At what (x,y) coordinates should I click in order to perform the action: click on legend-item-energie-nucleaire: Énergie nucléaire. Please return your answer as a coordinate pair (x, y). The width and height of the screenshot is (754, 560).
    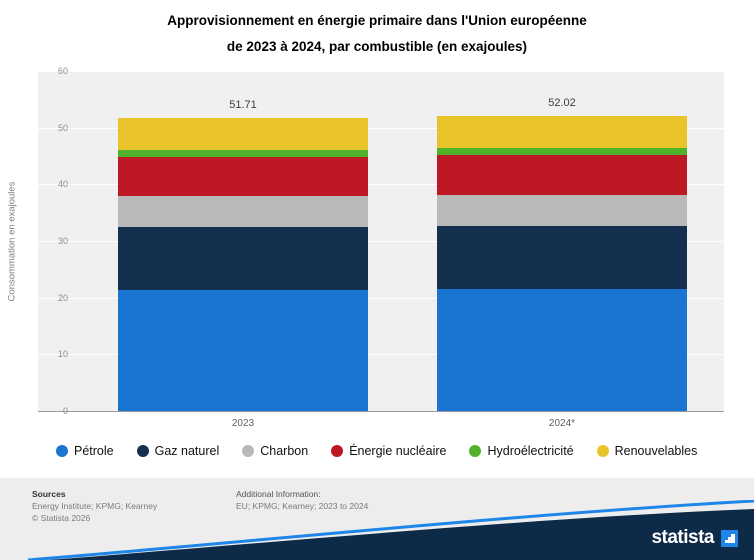
    Looking at the image, I should click on (388, 451).